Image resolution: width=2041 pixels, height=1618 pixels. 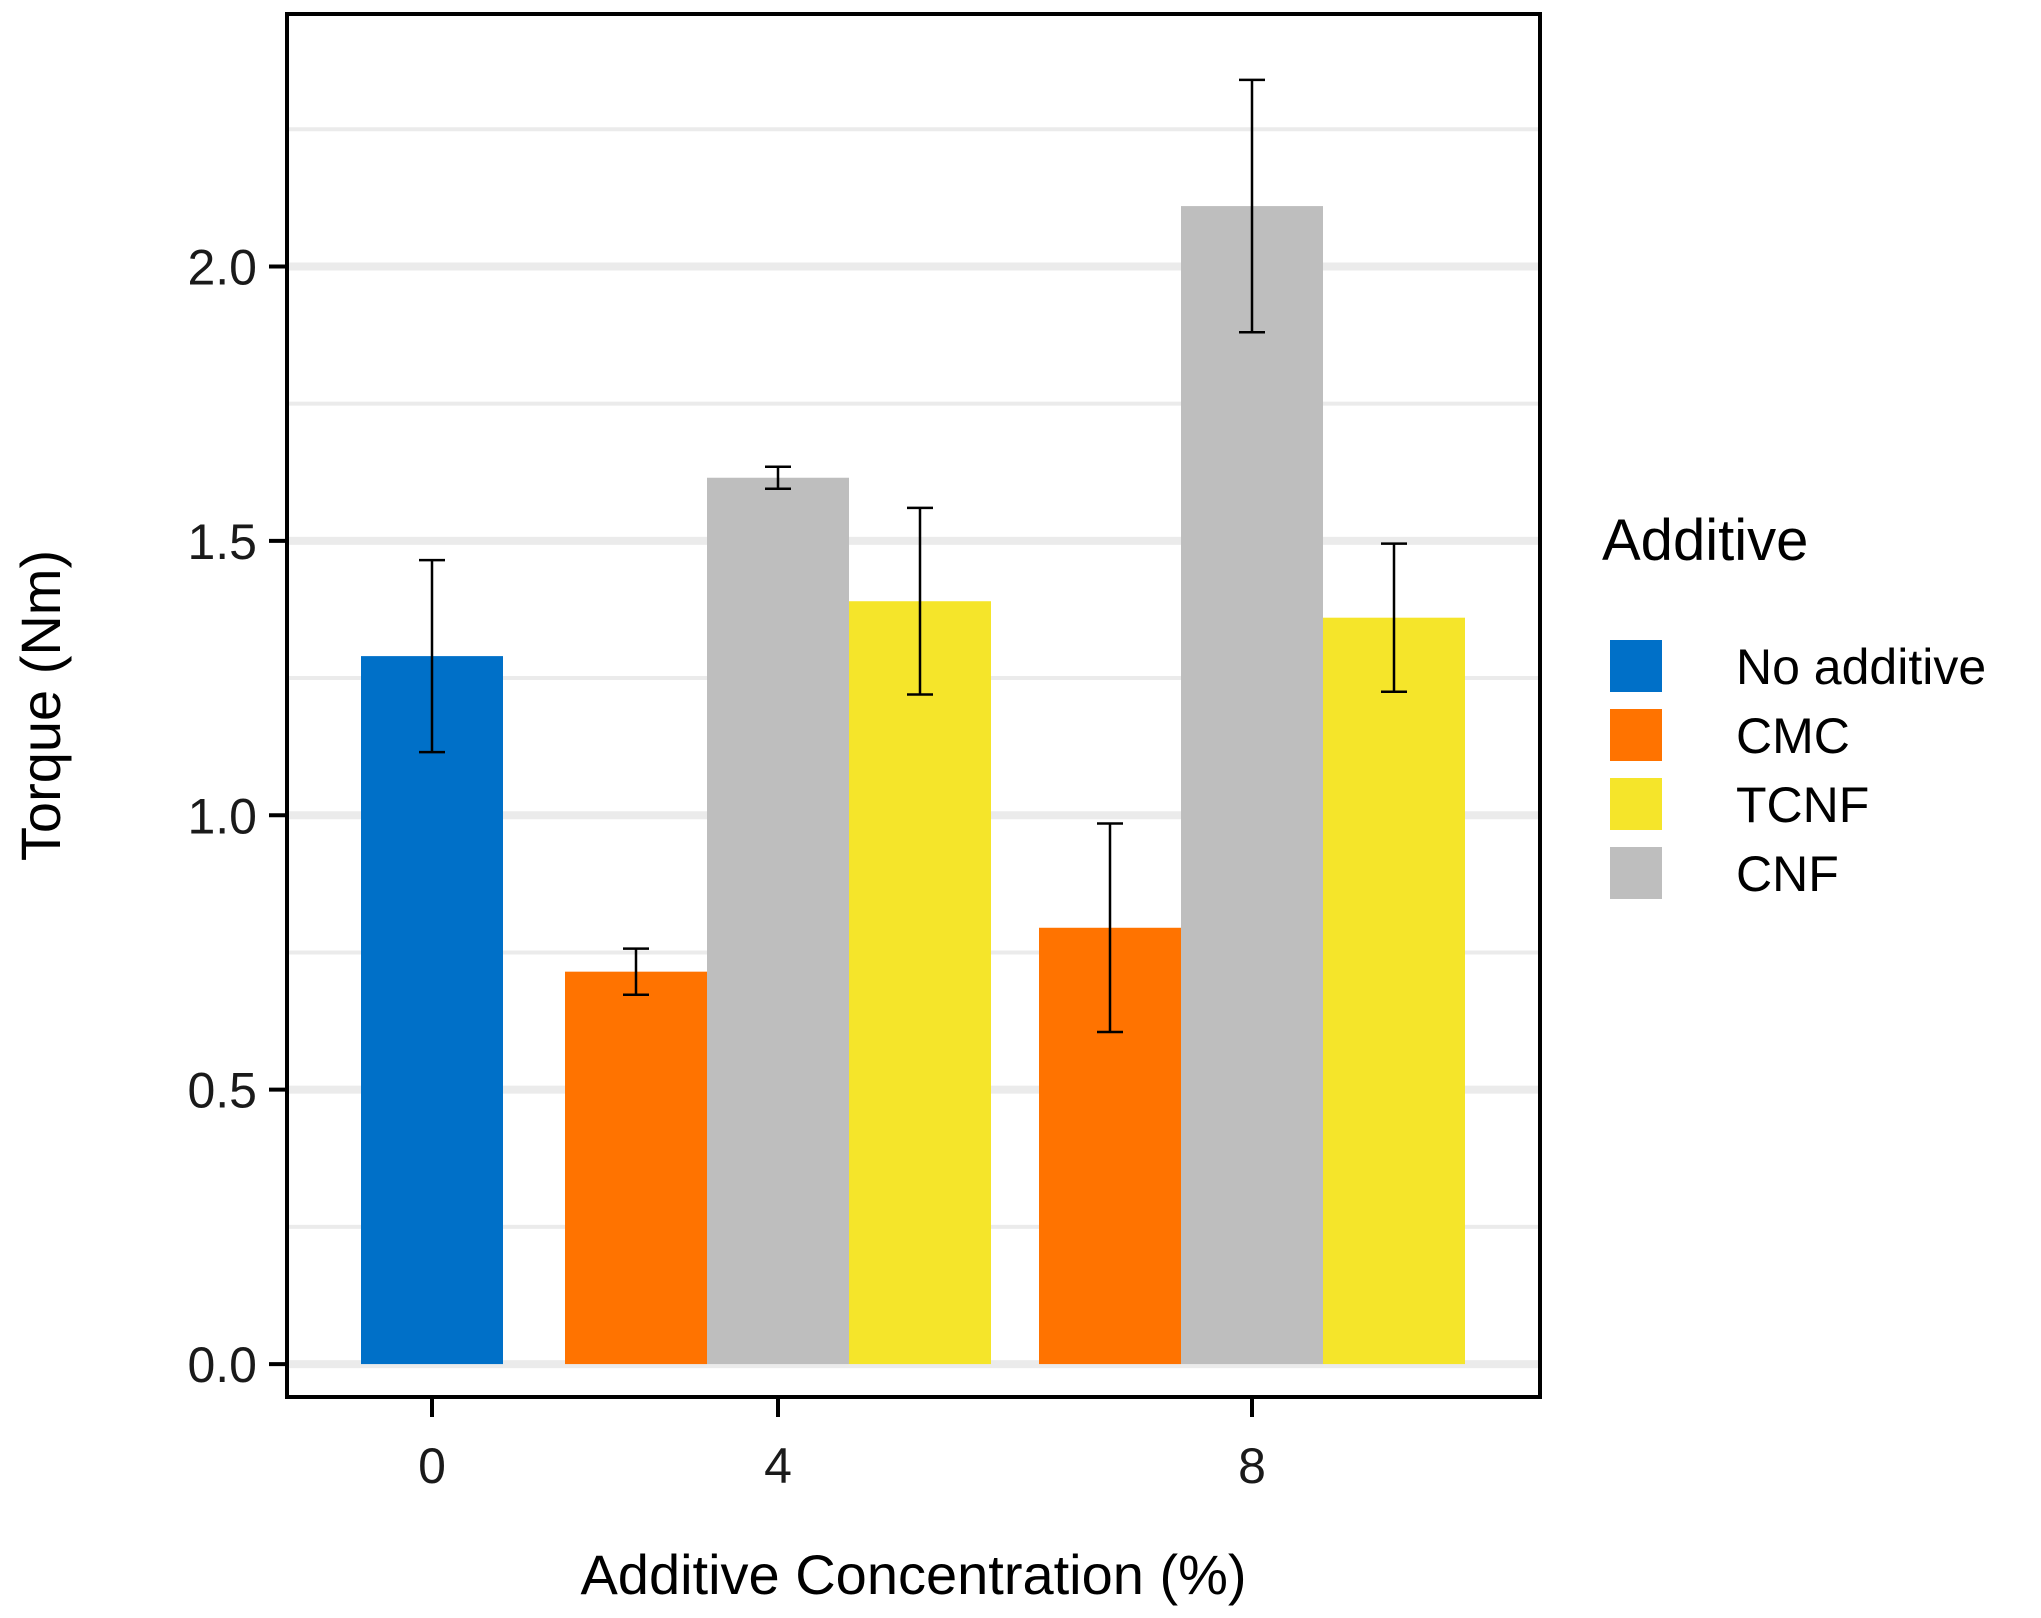 What do you see at coordinates (432, 1466) in the screenshot?
I see `x-tick-label: 0` at bounding box center [432, 1466].